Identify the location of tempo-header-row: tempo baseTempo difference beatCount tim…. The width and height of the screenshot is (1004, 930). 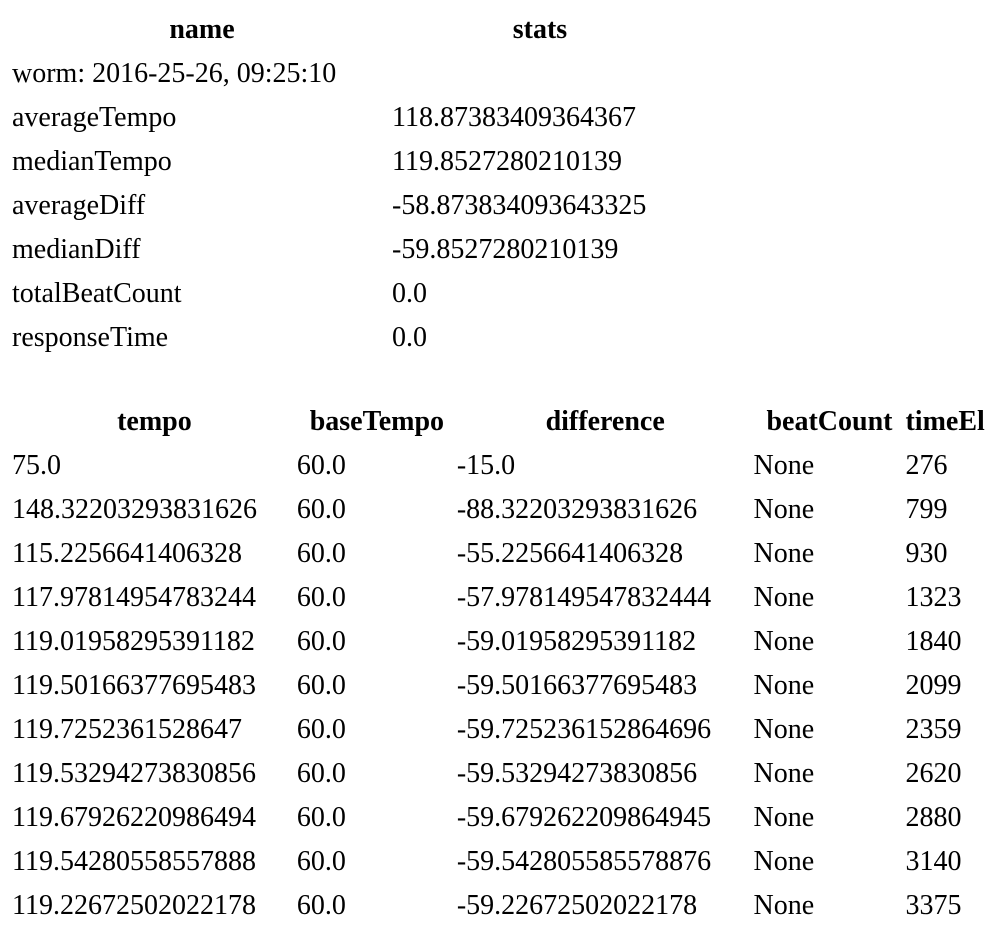
(508, 422).